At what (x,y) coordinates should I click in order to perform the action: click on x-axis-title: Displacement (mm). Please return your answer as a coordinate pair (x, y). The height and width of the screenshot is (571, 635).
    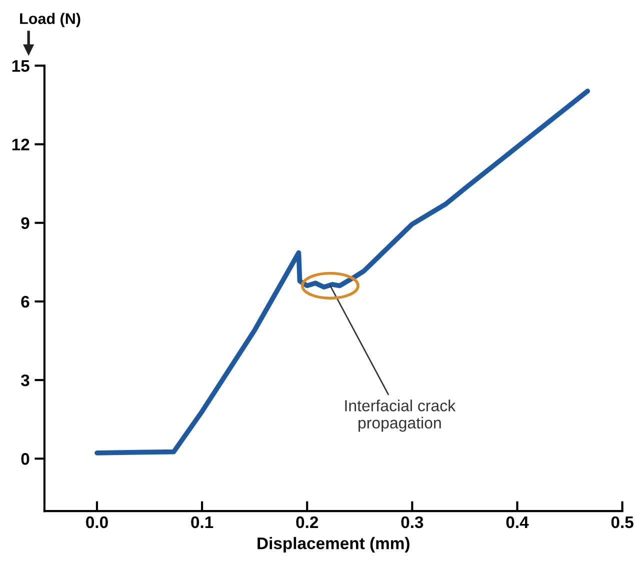
    Looking at the image, I should click on (334, 545).